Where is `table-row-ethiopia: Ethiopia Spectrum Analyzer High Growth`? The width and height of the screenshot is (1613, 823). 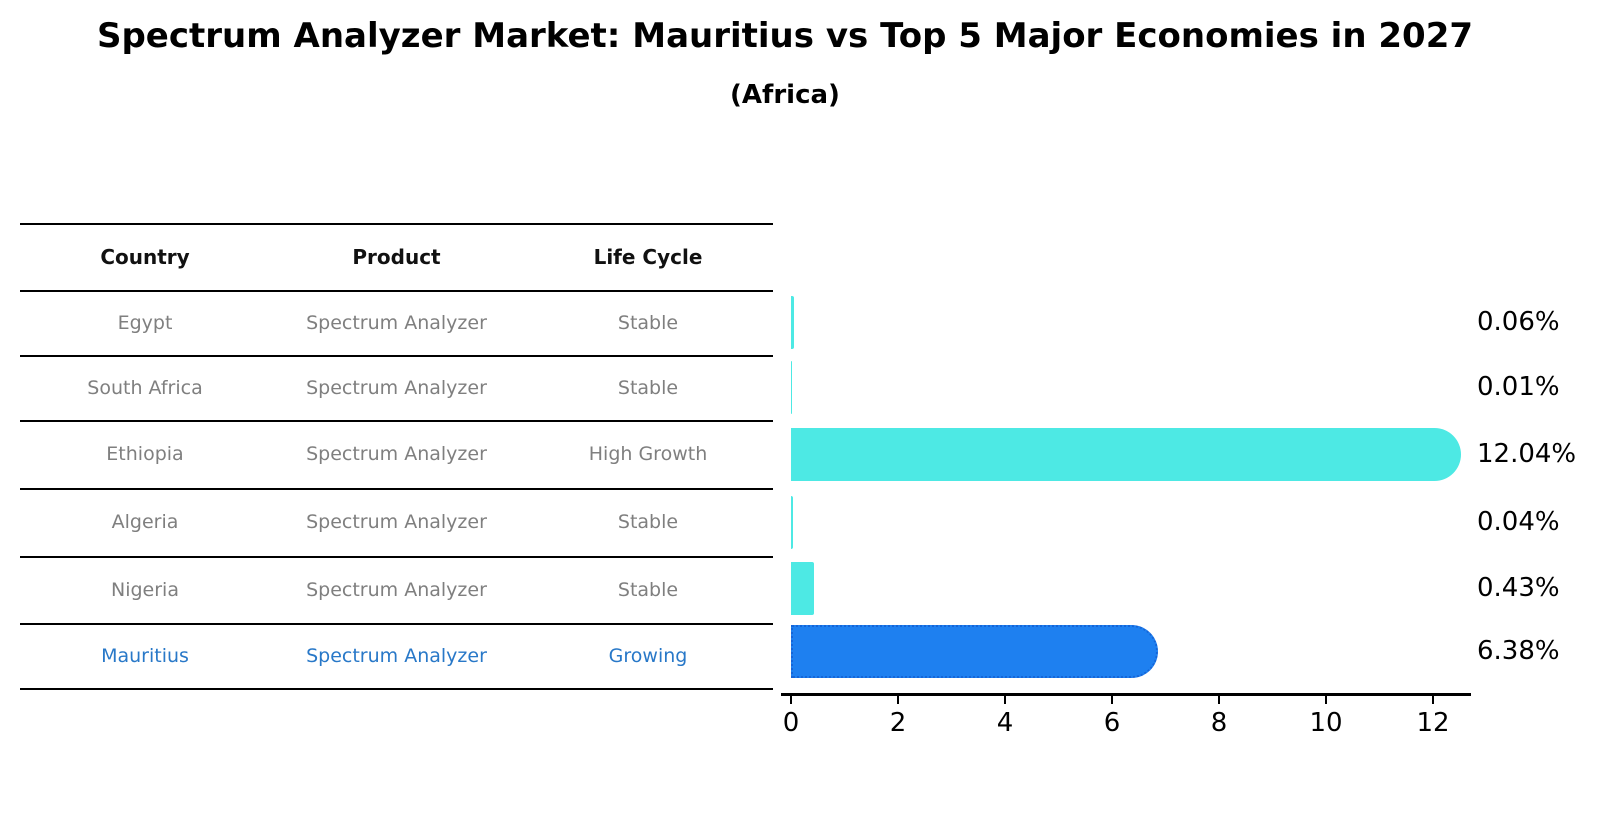 table-row-ethiopia: Ethiopia Spectrum Analyzer High Growth is located at coordinates (396, 454).